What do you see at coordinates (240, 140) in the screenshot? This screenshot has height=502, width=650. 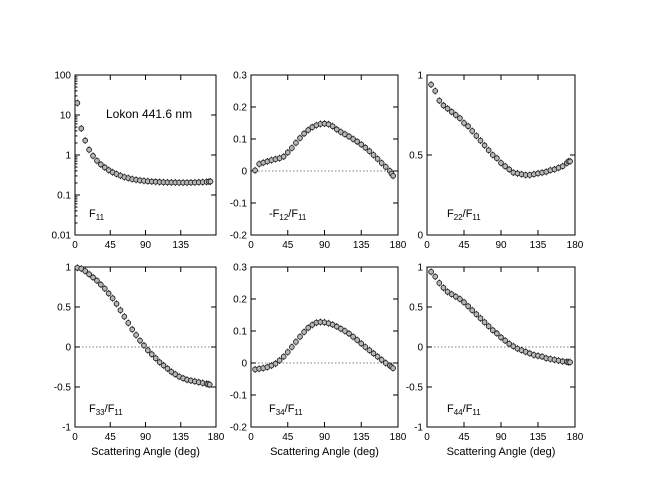 I see `y-tick-label: 0.1` at bounding box center [240, 140].